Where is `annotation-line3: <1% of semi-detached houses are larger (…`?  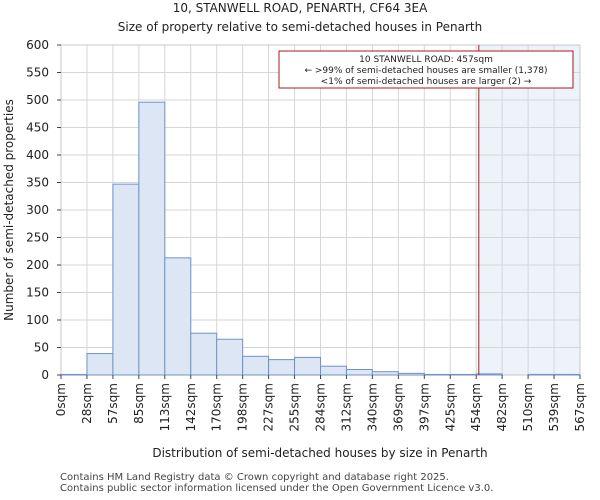 annotation-line3: <1% of semi-detached houses are larger (… is located at coordinates (426, 82).